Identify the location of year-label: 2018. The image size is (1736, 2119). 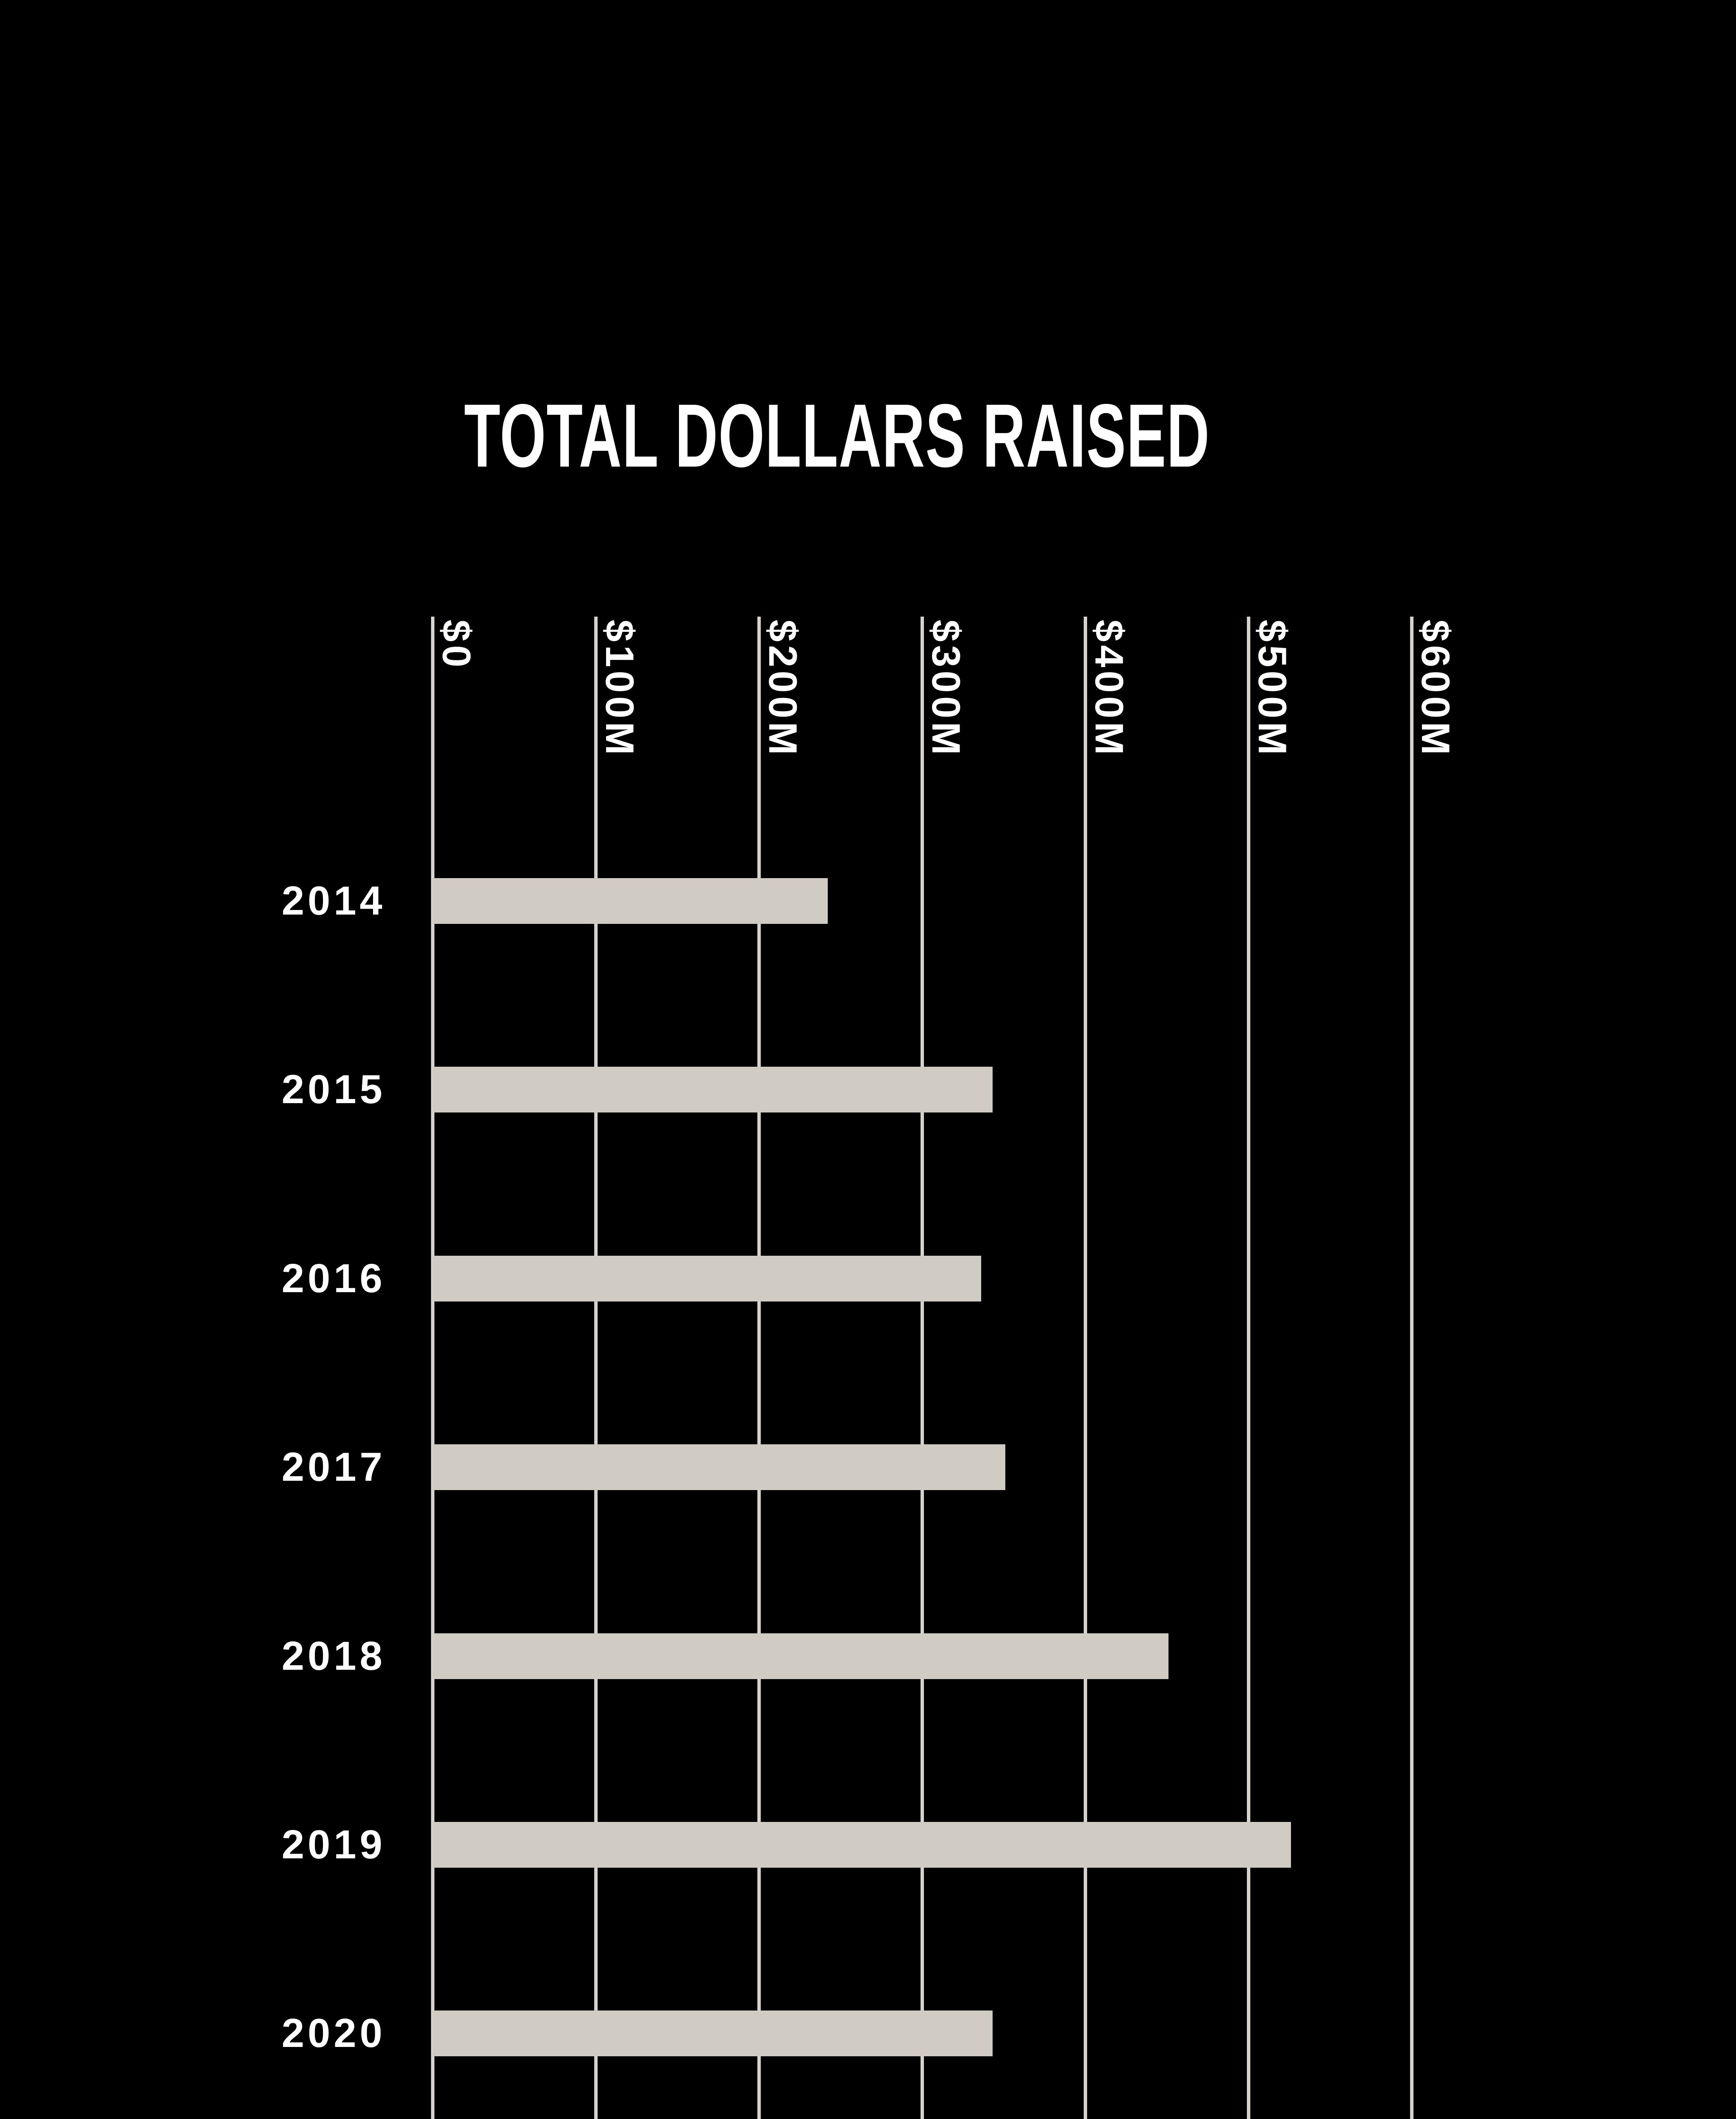
(333, 1656).